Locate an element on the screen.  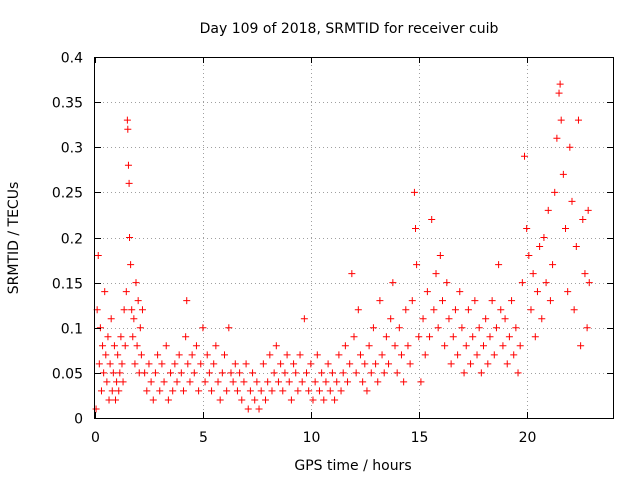
y-tick-label: 0.15 is located at coordinates (67, 285).